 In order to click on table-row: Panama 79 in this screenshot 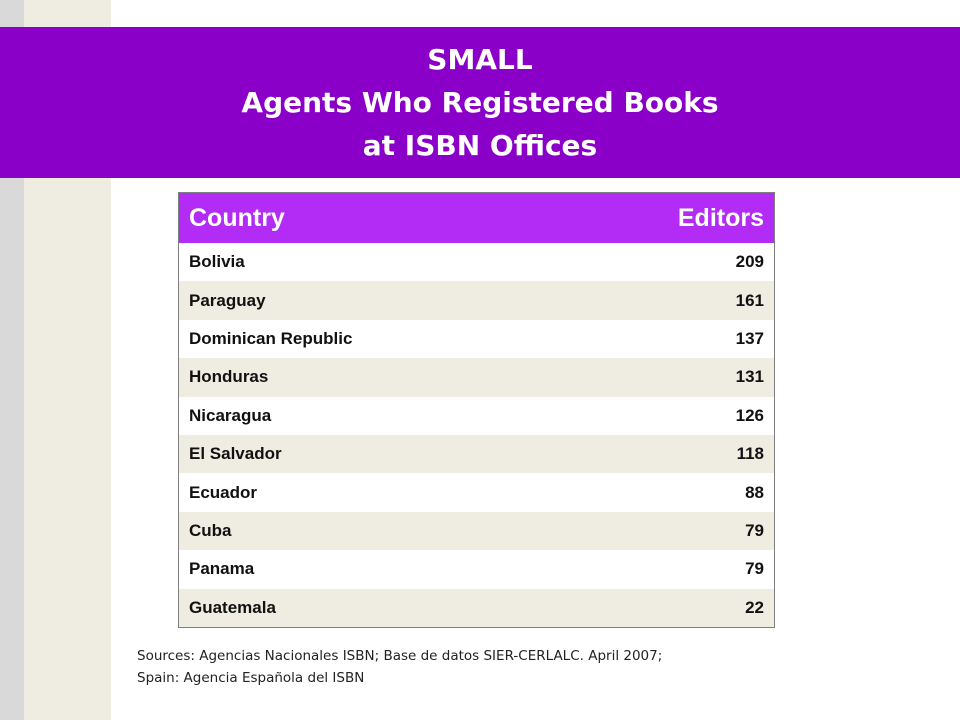, I will do `click(476, 569)`.